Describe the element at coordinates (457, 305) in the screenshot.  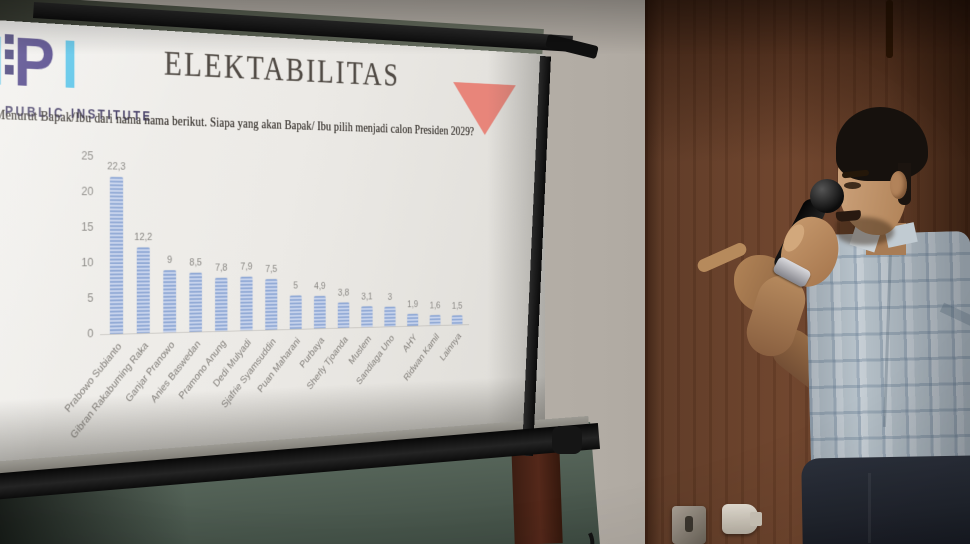
I see `bar-value-label: 1,5` at that location.